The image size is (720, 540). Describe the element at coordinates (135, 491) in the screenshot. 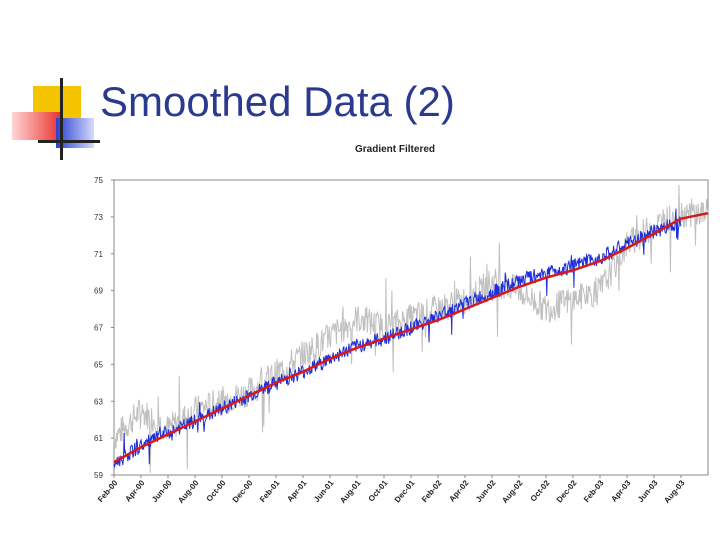

I see `x-tick-label: Apr-00` at that location.